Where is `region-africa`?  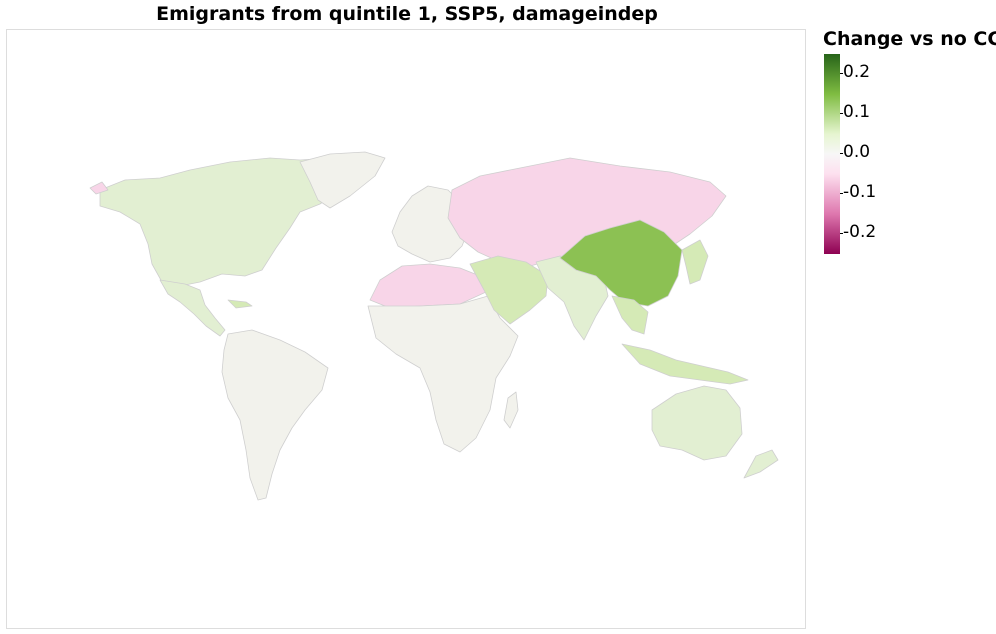
region-africa is located at coordinates (443, 374).